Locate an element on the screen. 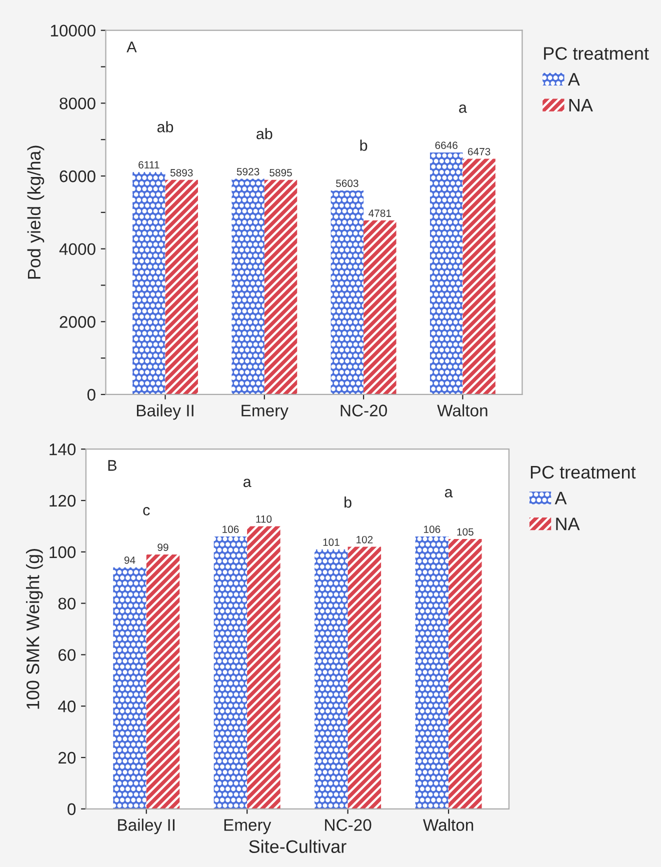  data-label: 6111 is located at coordinates (149, 165).